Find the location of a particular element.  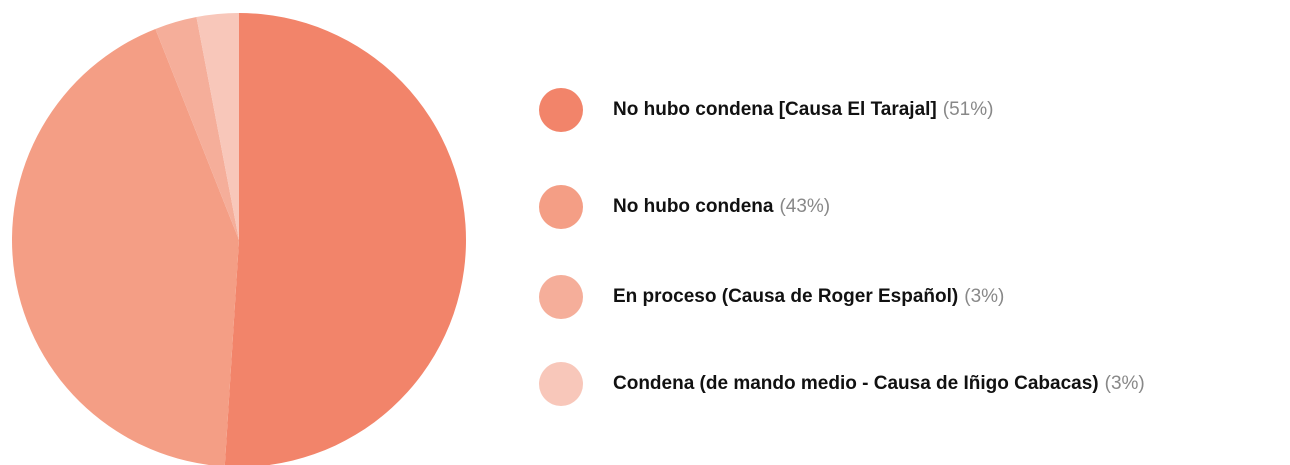

legend-name: No hubo condena is located at coordinates (693, 206).